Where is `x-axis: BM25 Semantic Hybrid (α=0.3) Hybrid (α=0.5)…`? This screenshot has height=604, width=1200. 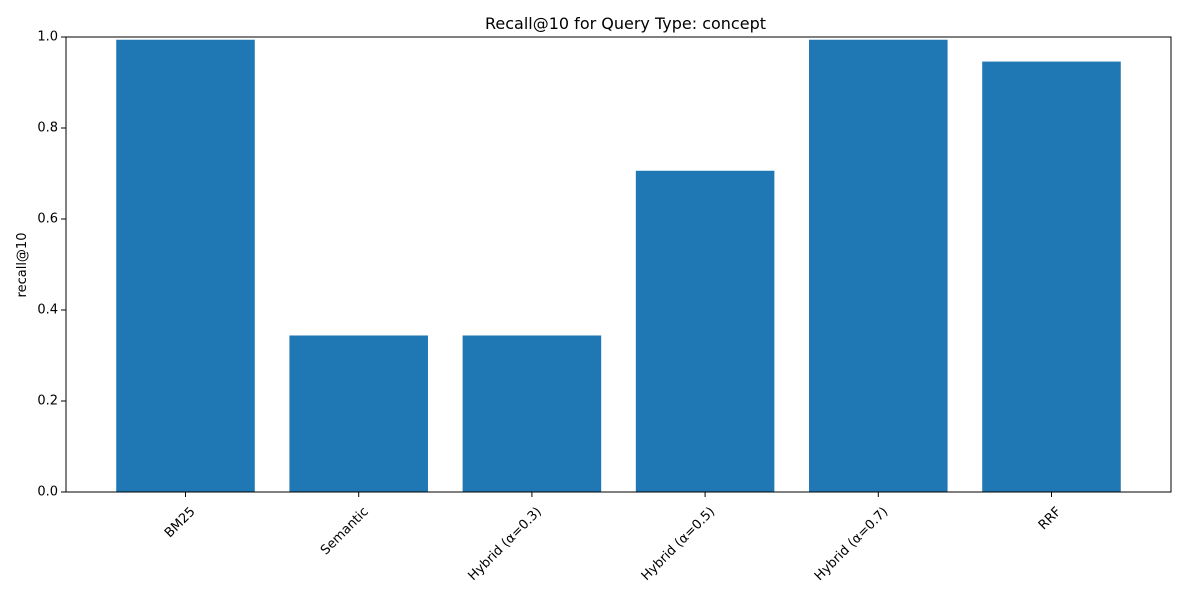 x-axis: BM25 Semantic Hybrid (α=0.3) Hybrid (α=0.5)… is located at coordinates (613, 538).